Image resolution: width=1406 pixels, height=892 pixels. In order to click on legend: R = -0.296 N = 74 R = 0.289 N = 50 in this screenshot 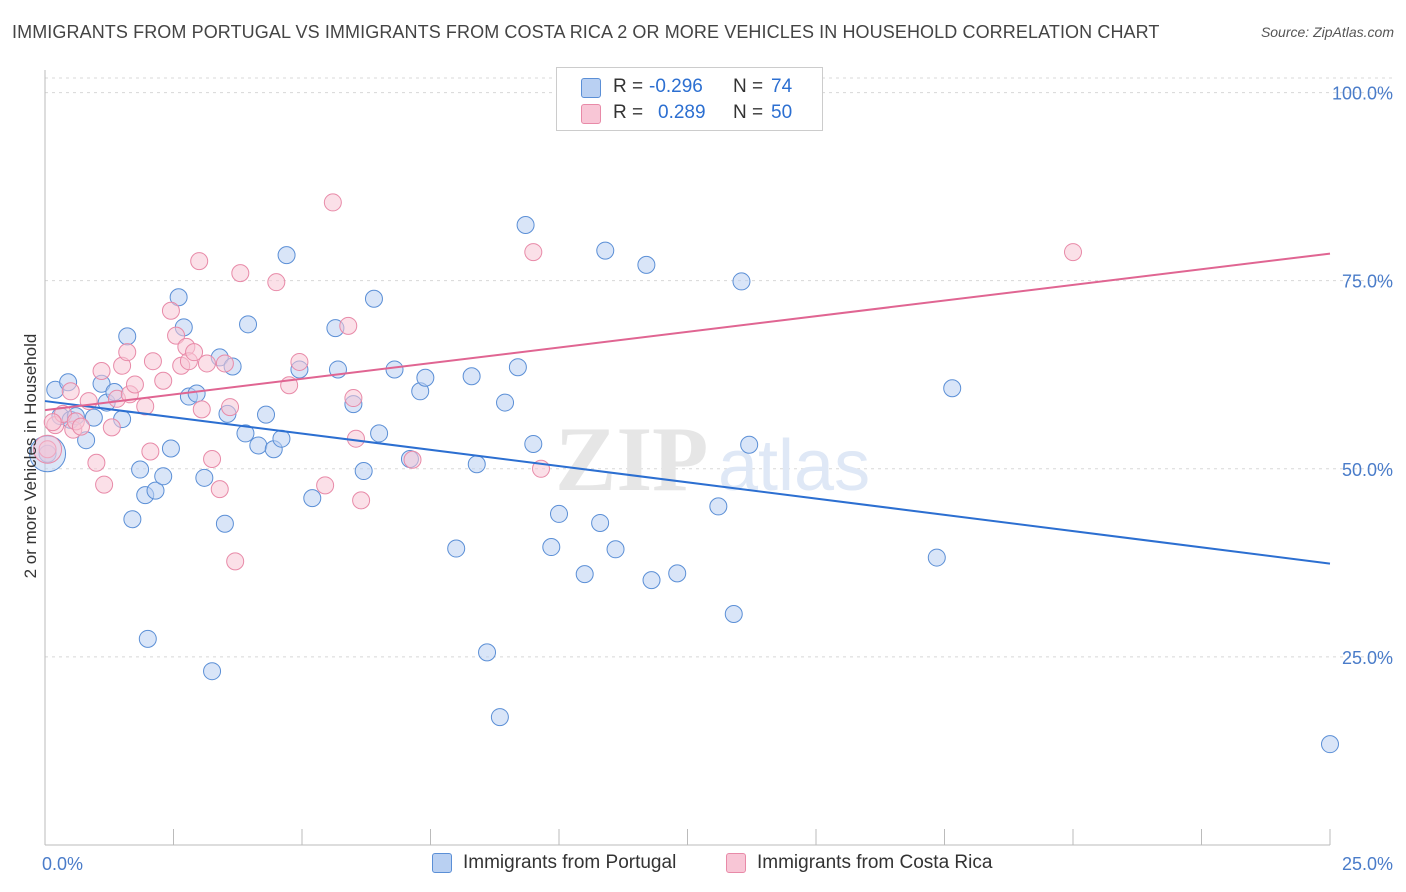, I will do `click(689, 99)`.